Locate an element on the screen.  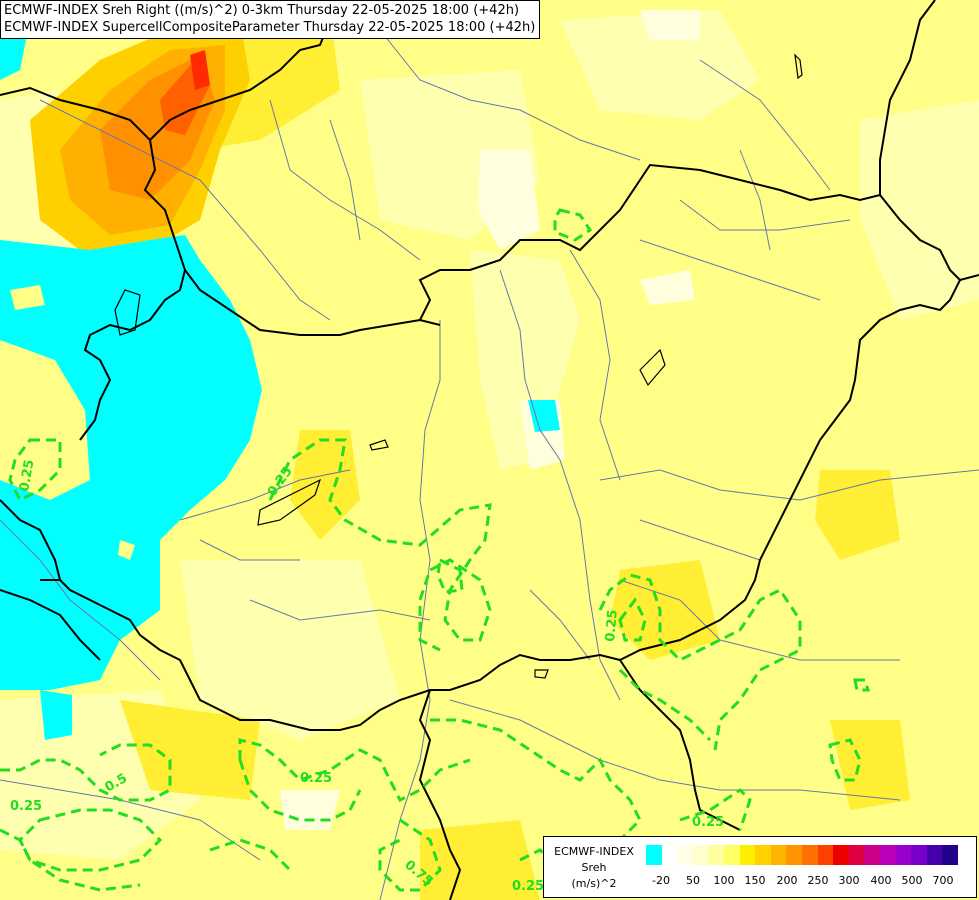
legend-model-label: ECMWF-INDEX is located at coordinates (594, 851).